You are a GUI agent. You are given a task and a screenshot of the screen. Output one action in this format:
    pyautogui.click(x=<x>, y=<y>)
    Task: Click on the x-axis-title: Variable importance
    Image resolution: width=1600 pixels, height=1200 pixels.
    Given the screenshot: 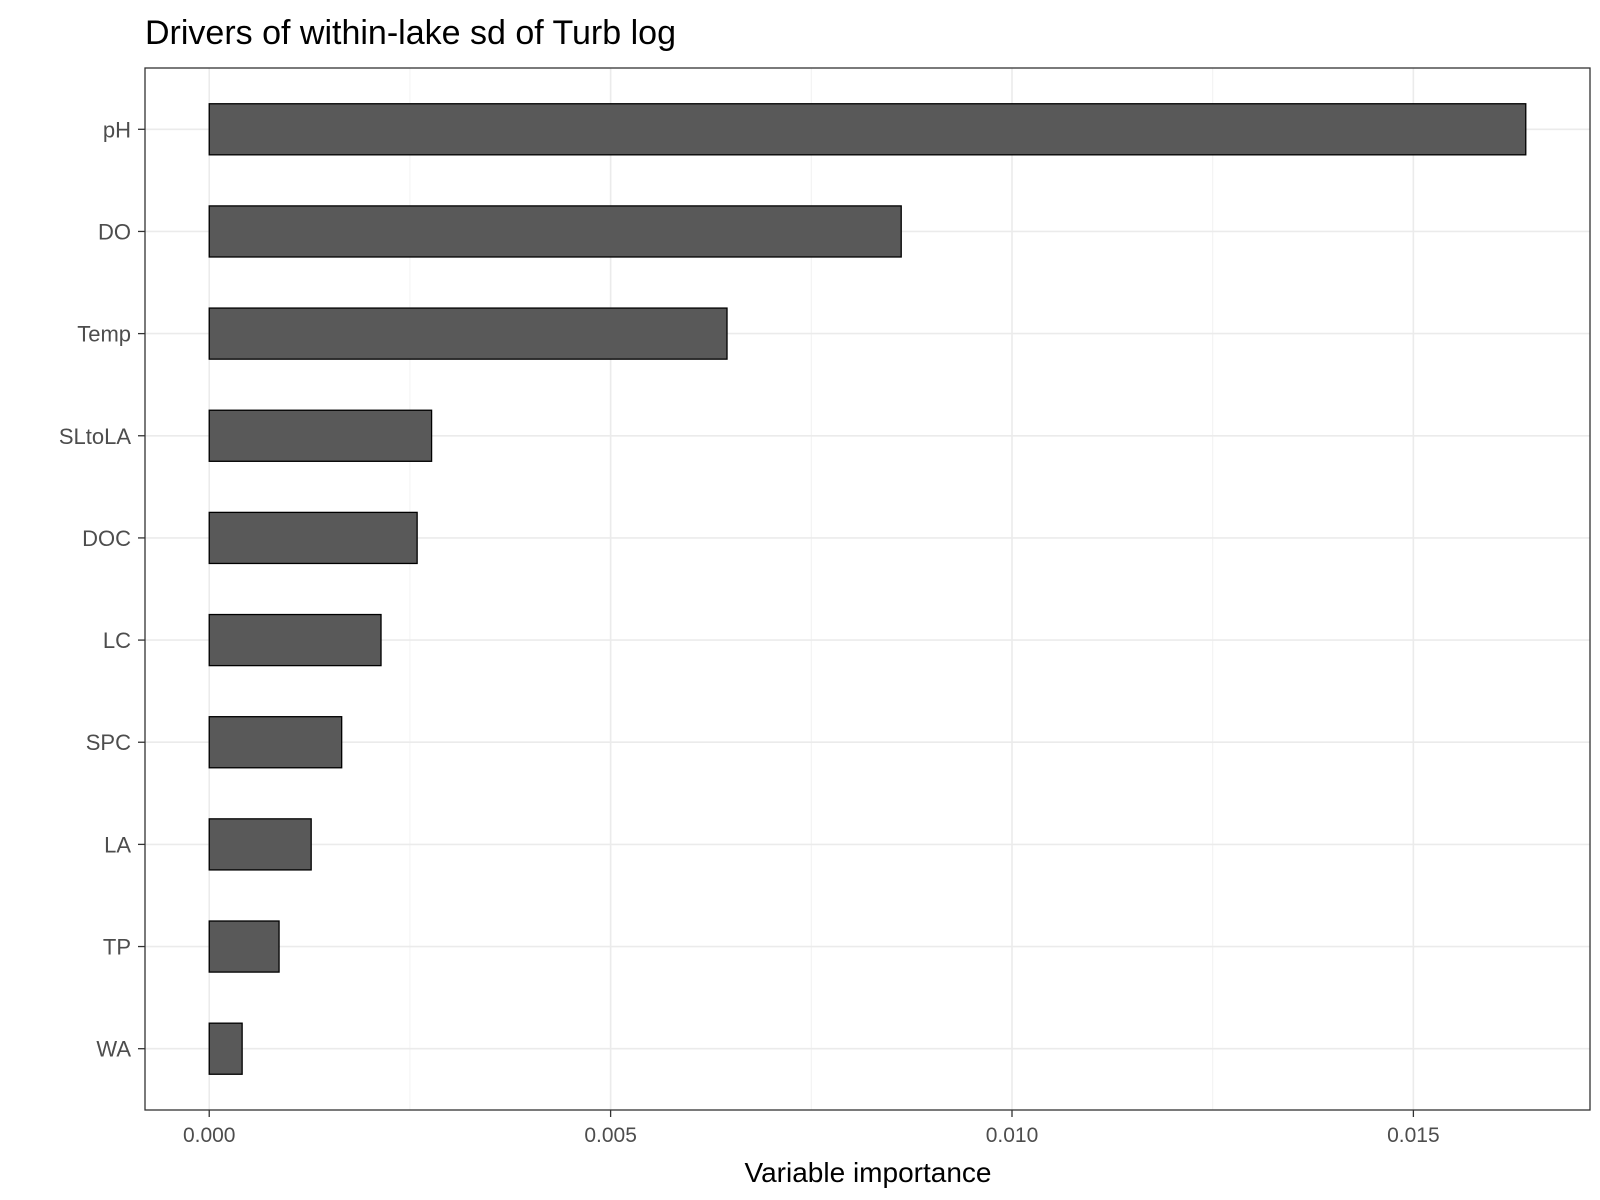 What is the action you would take?
    pyautogui.click(x=868, y=1172)
    